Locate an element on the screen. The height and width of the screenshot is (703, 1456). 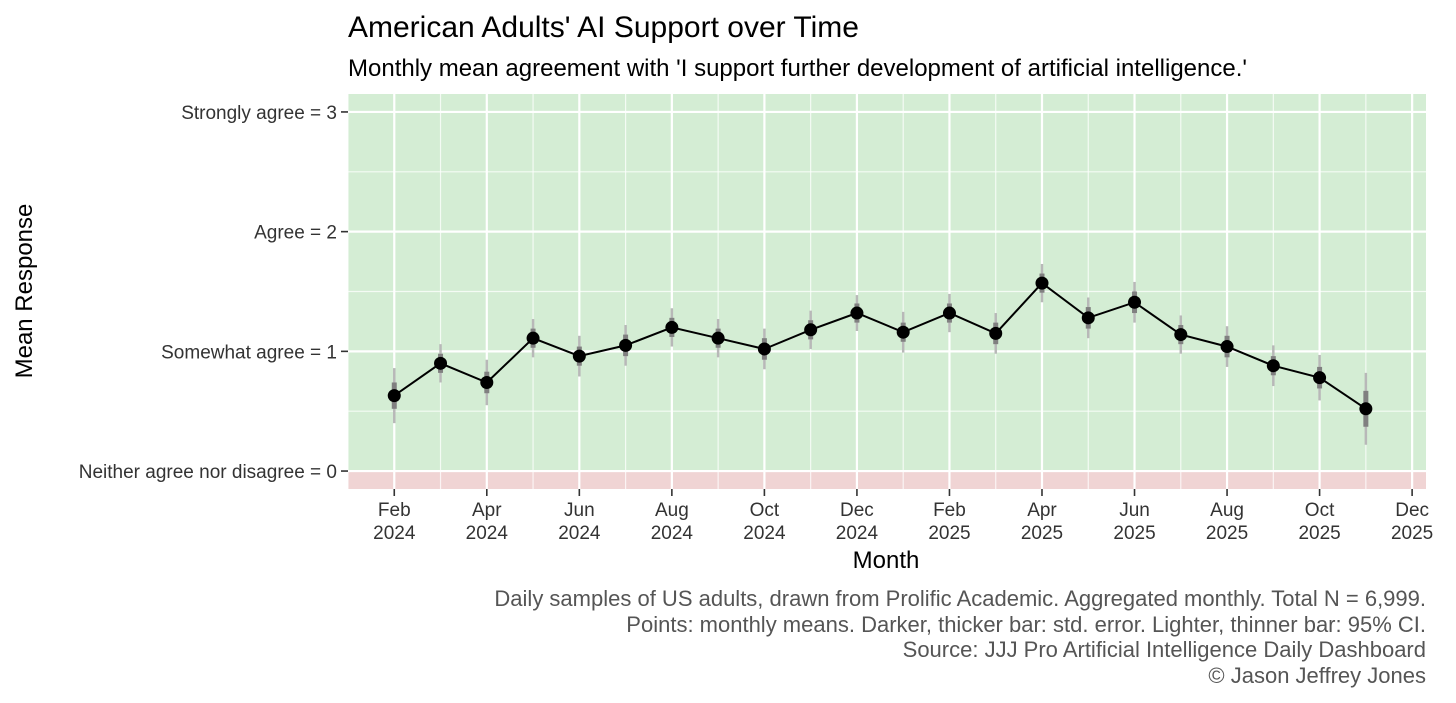
x-tick-label: Apr 2025 is located at coordinates (1042, 522).